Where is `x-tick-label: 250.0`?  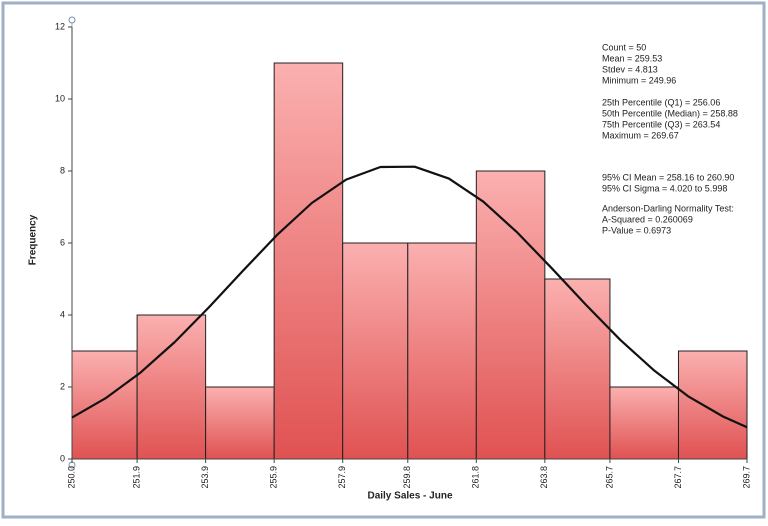 x-tick-label: 250.0 is located at coordinates (71, 477).